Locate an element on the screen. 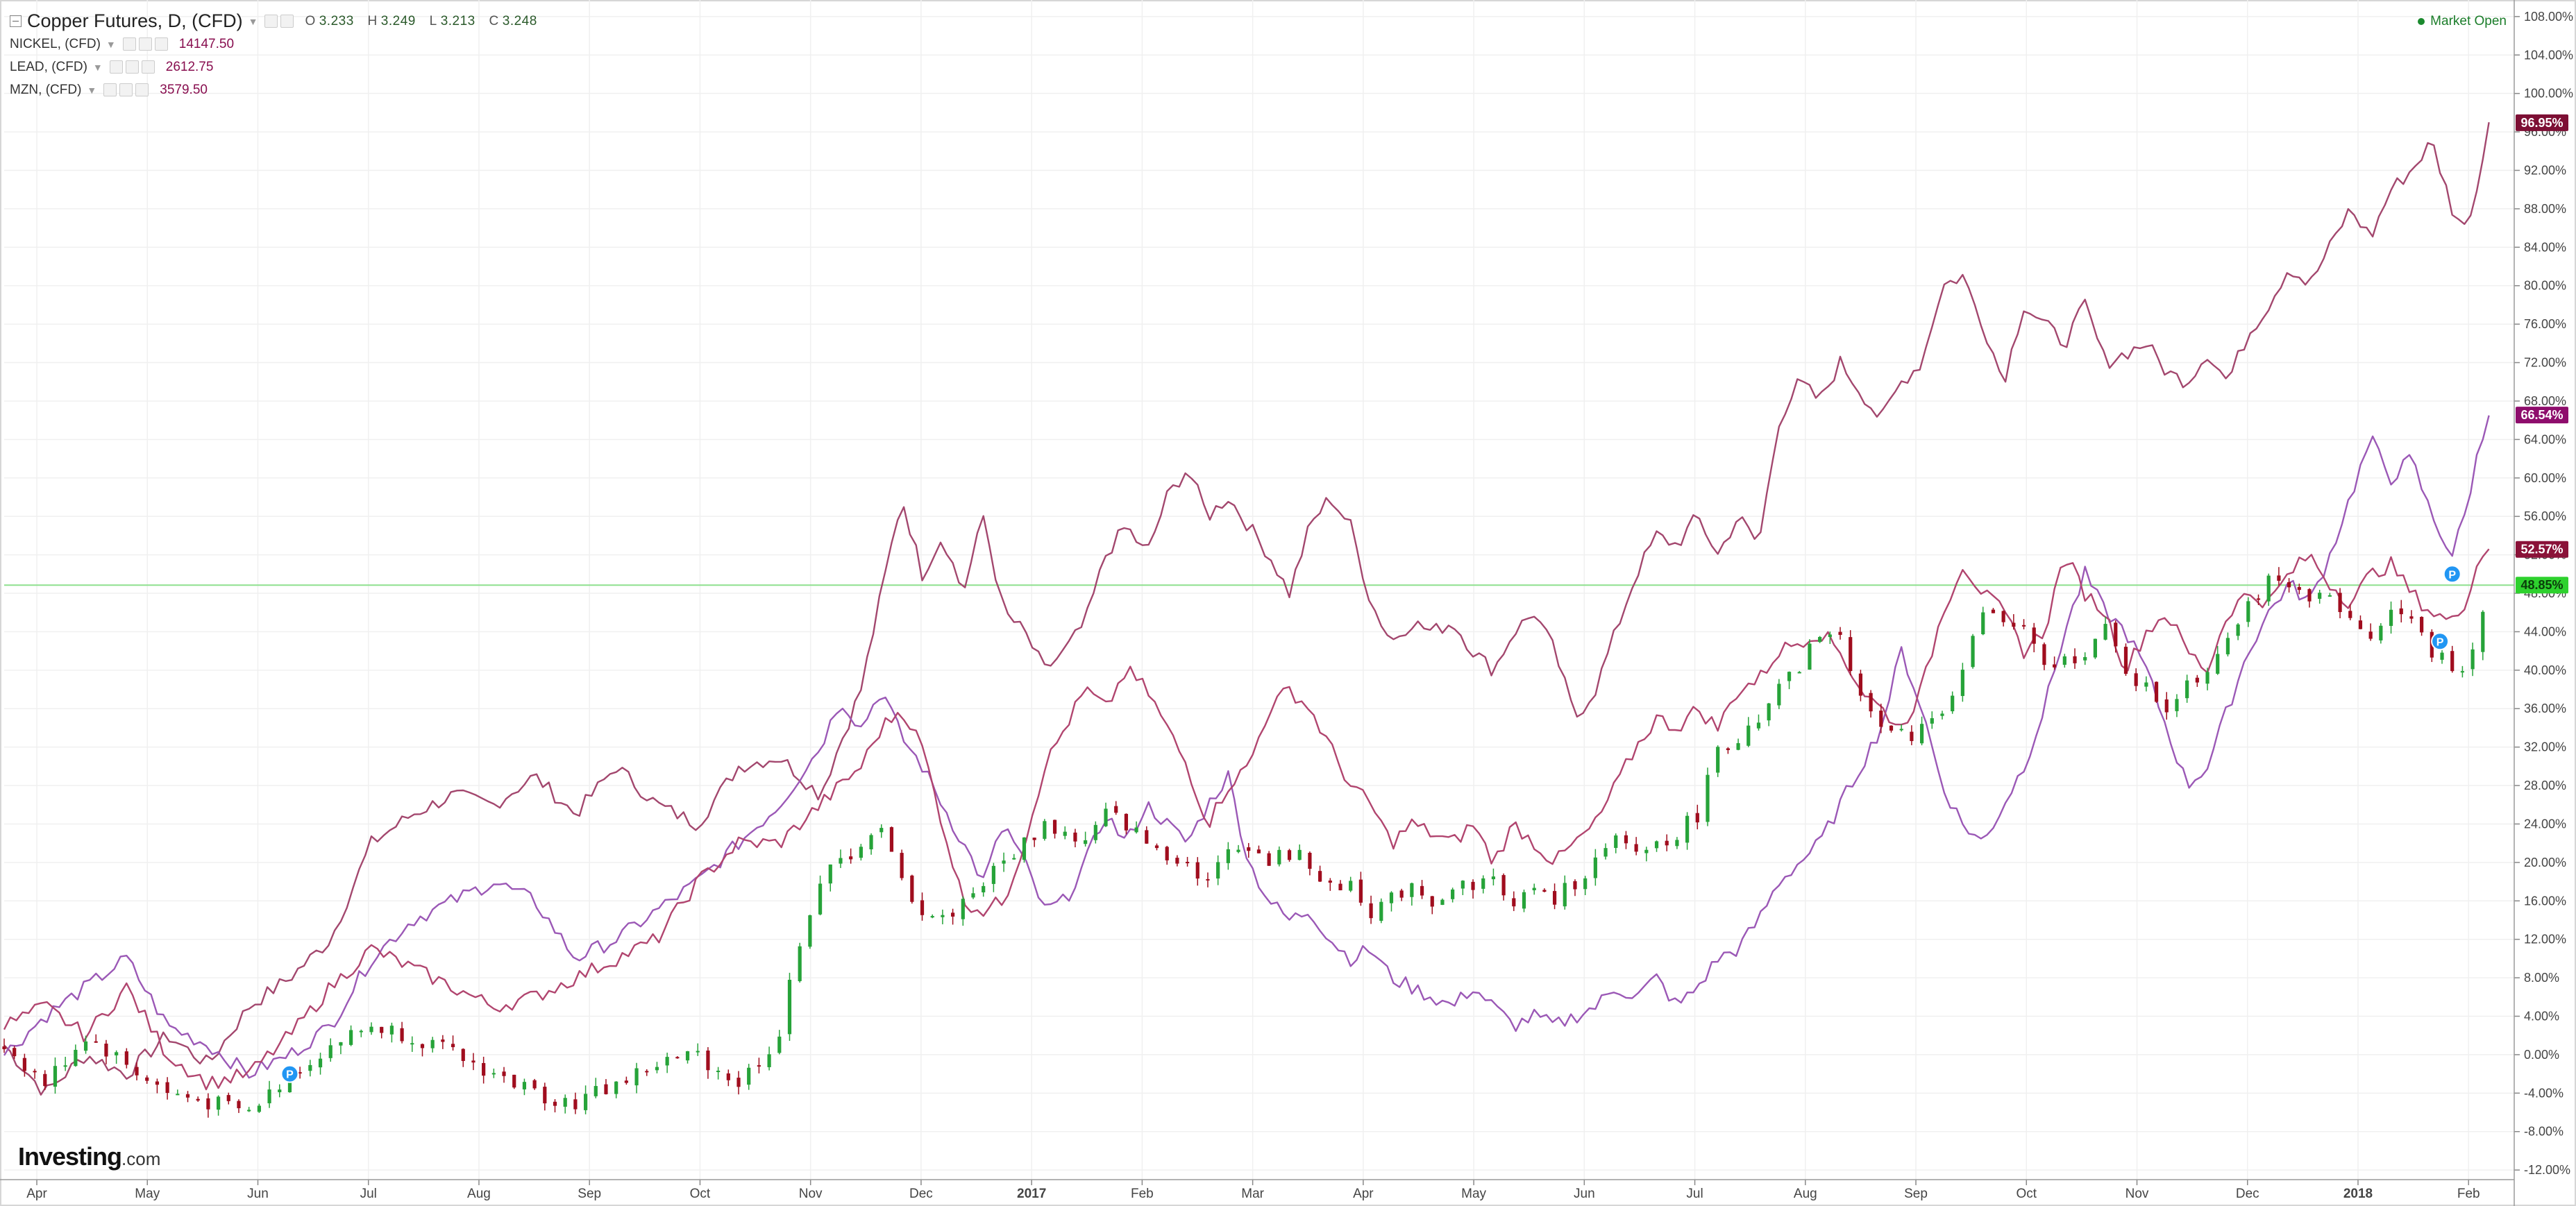 The width and height of the screenshot is (2576, 1206). collapse-icon is located at coordinates (16, 21).